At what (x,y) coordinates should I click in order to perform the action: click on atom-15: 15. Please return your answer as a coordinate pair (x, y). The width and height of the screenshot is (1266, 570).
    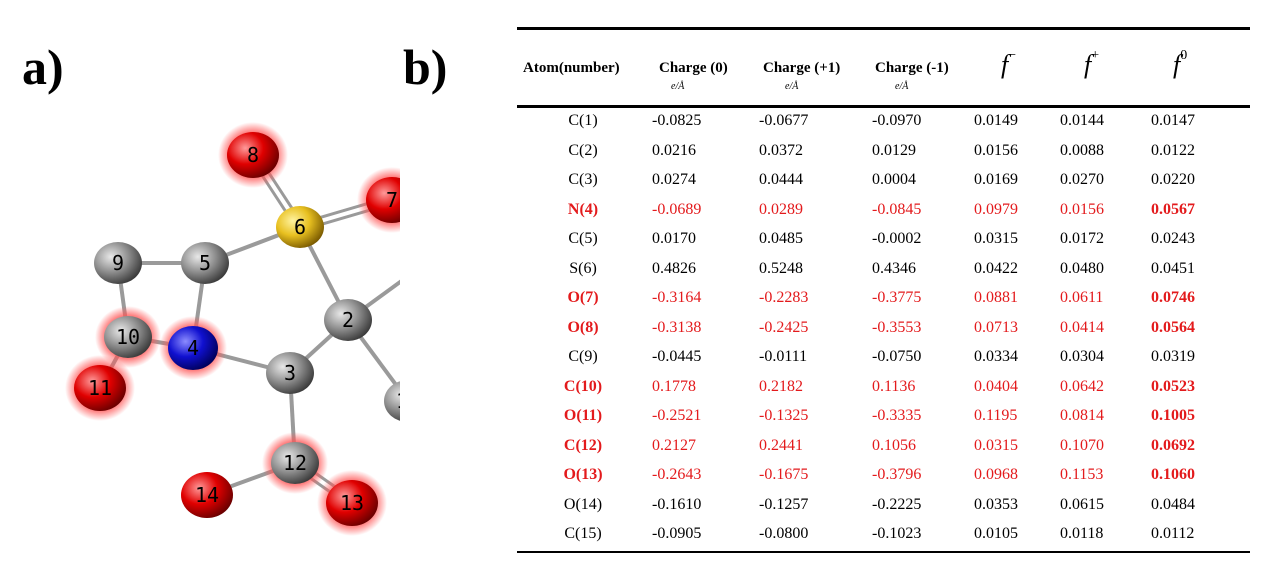
    Looking at the image, I should click on (392, 401).